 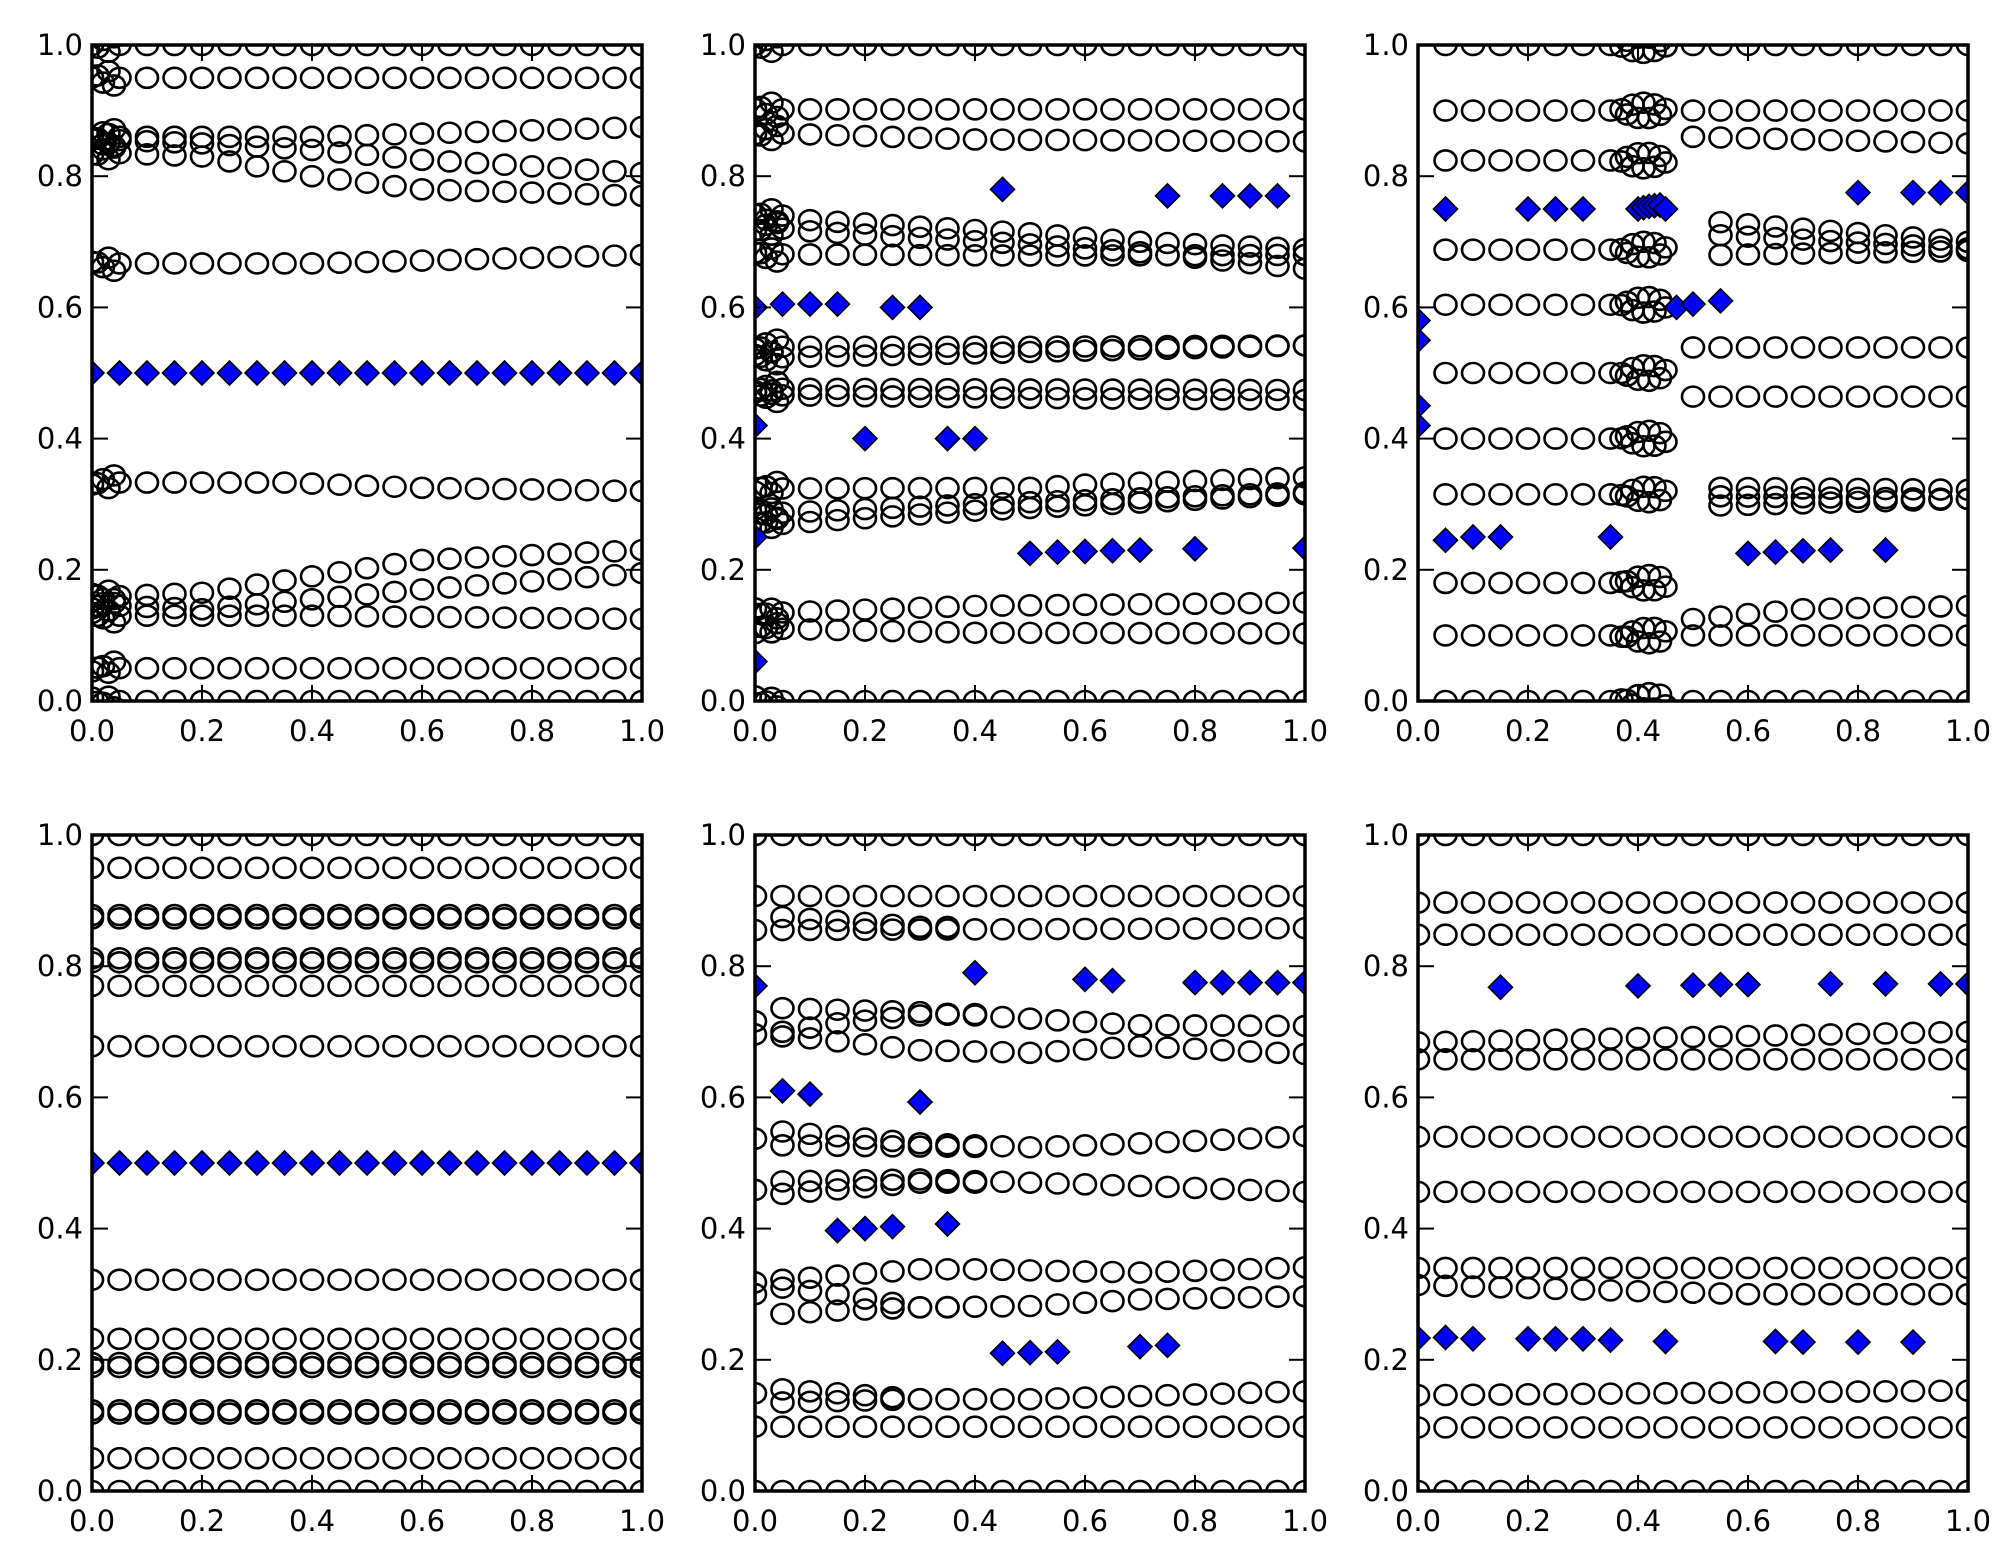 I want to click on x-tick-label: 0.4, so click(x=1638, y=731).